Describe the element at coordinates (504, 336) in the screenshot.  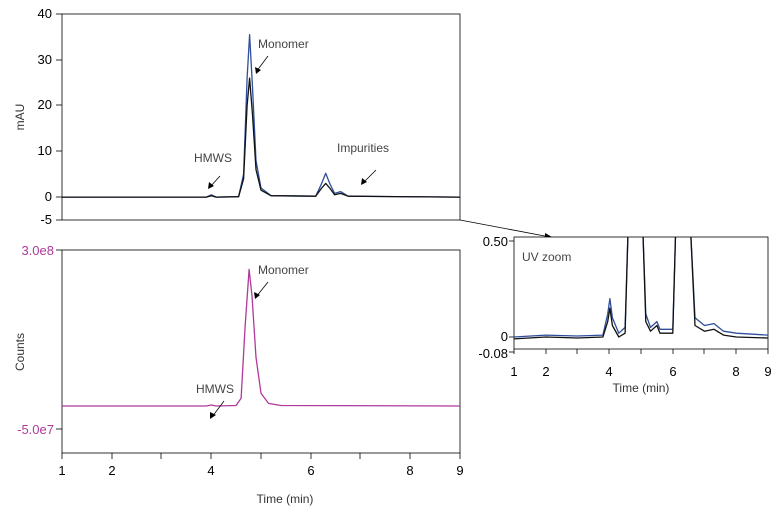
I see `zoom-ytick-label: 0` at that location.